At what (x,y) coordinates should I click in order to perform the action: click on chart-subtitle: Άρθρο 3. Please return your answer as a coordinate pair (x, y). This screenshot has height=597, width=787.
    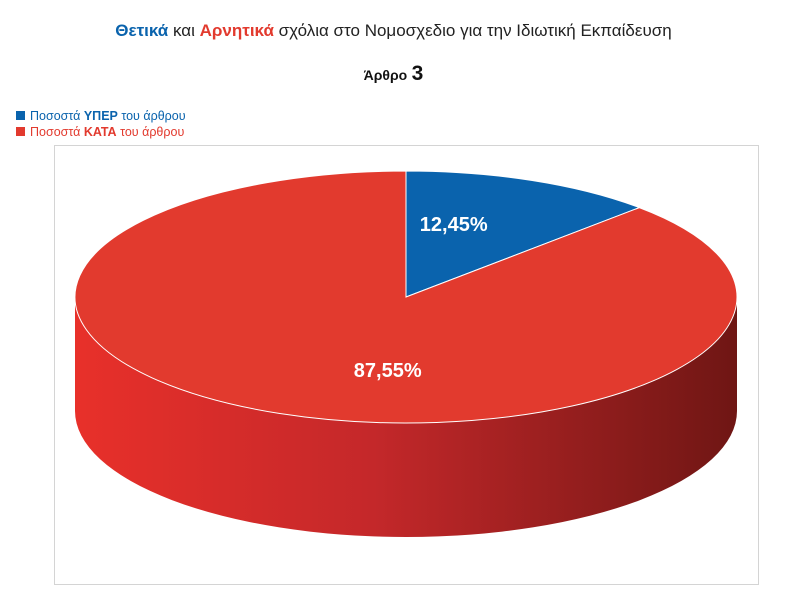
    Looking at the image, I should click on (393, 74).